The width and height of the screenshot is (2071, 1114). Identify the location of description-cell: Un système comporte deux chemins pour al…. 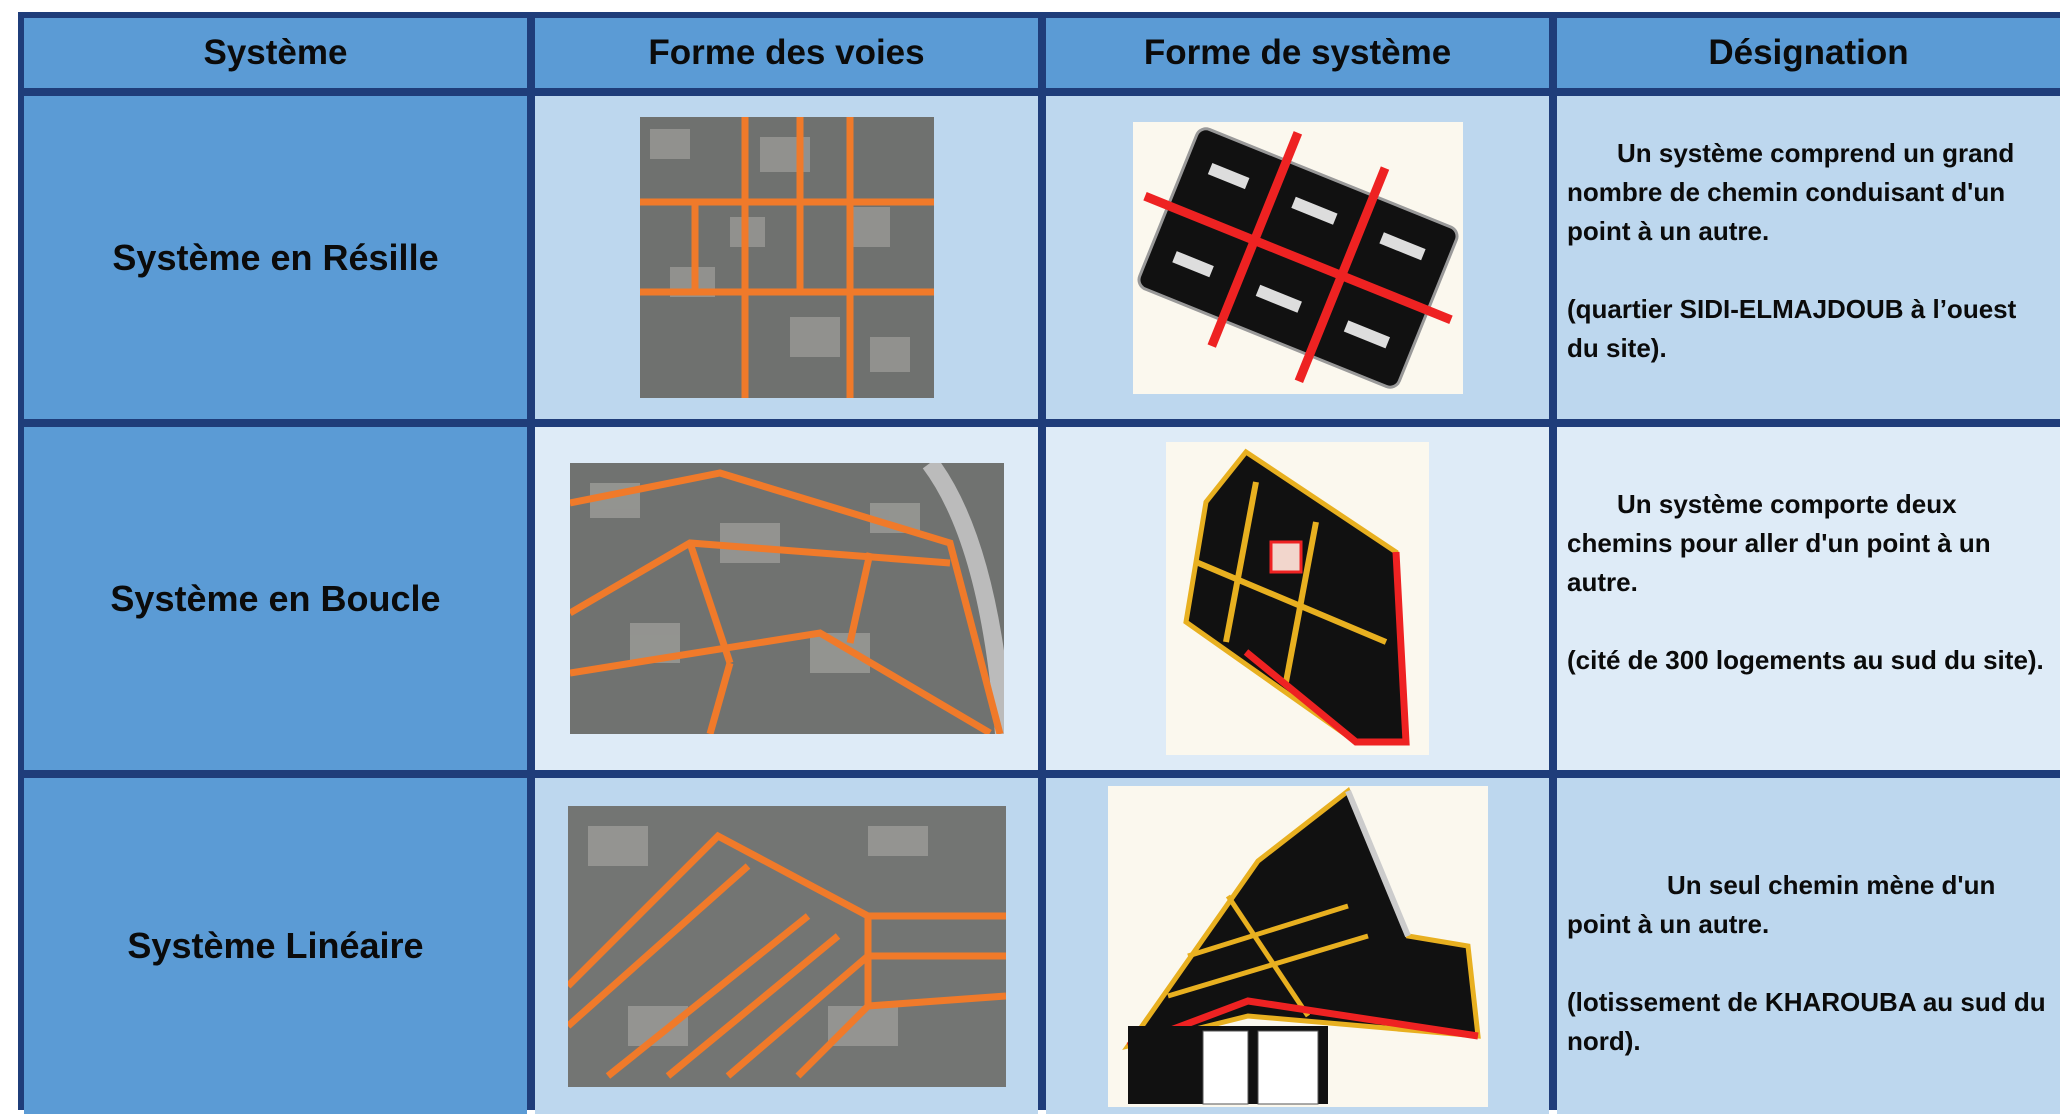
(1808, 598).